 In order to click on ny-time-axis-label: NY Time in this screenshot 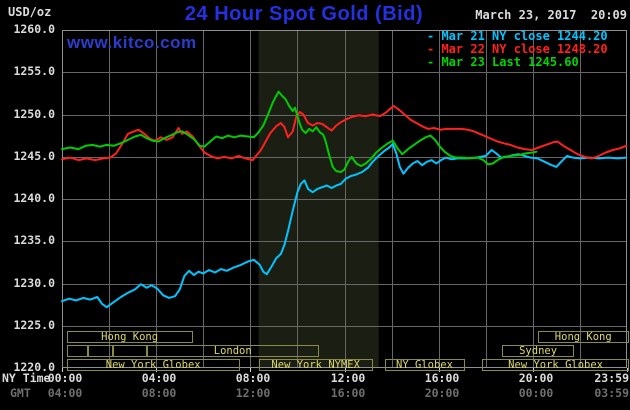, I will do `click(26, 378)`.